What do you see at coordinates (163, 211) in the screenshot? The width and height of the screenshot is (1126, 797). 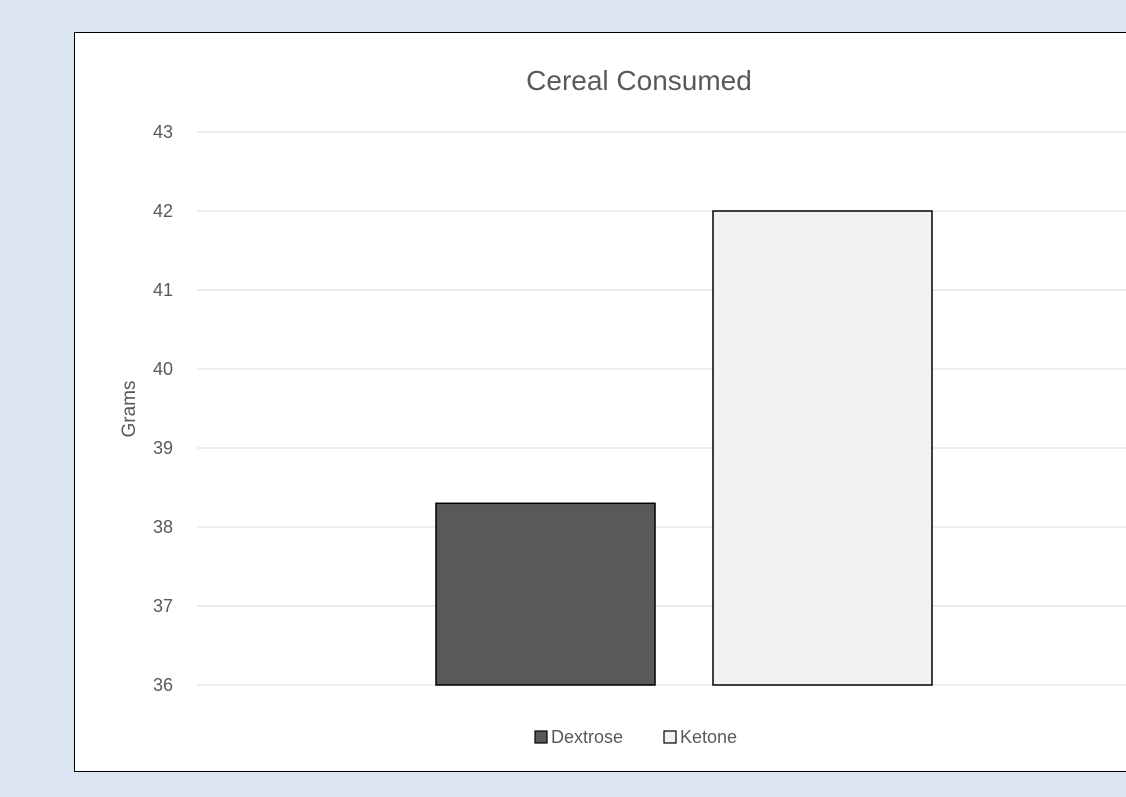 I see `y-tick-label: 42` at bounding box center [163, 211].